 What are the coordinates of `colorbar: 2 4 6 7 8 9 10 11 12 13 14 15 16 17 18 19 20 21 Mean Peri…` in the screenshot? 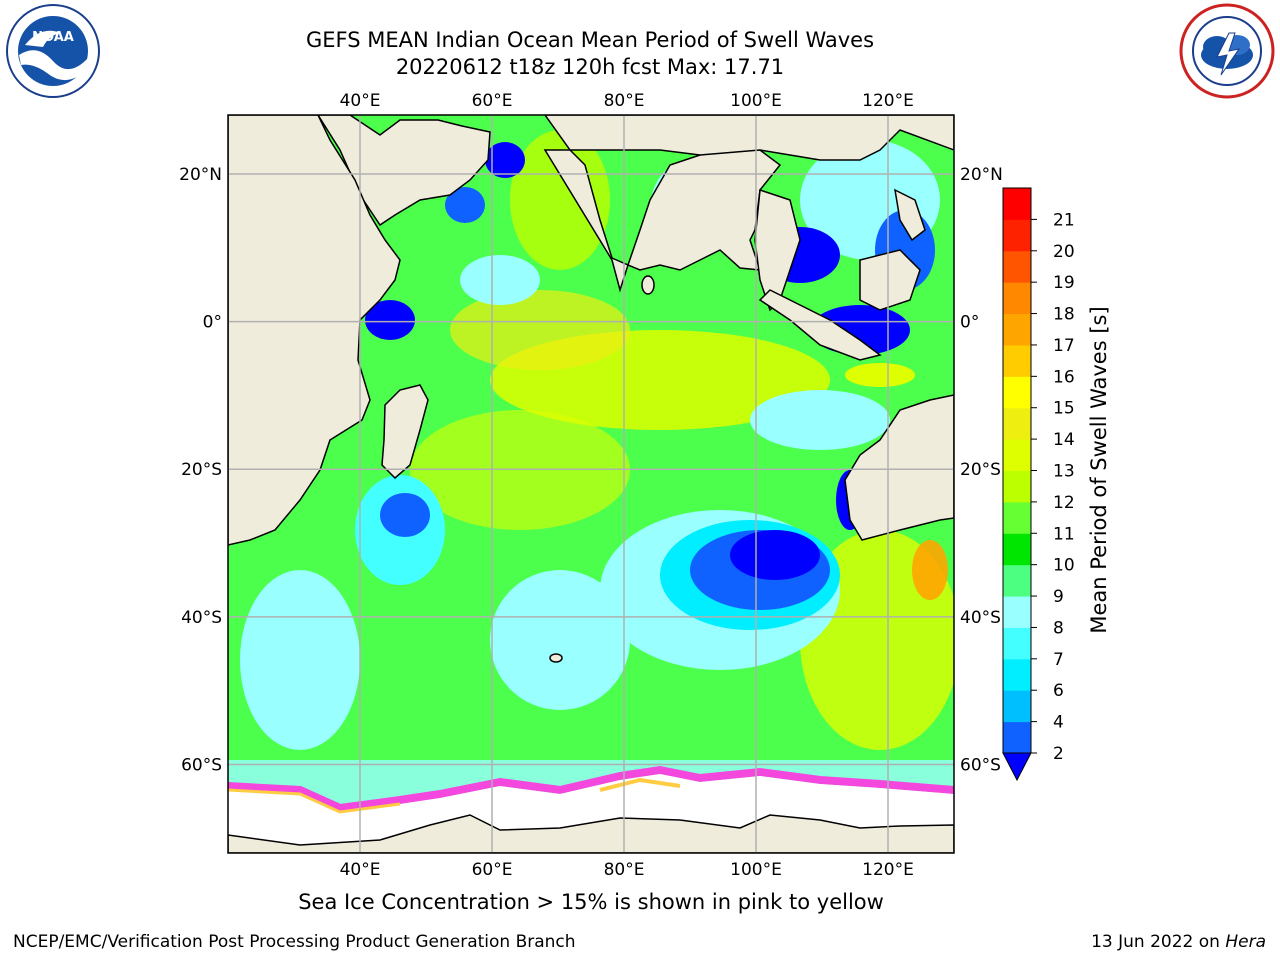 It's located at (1056, 484).